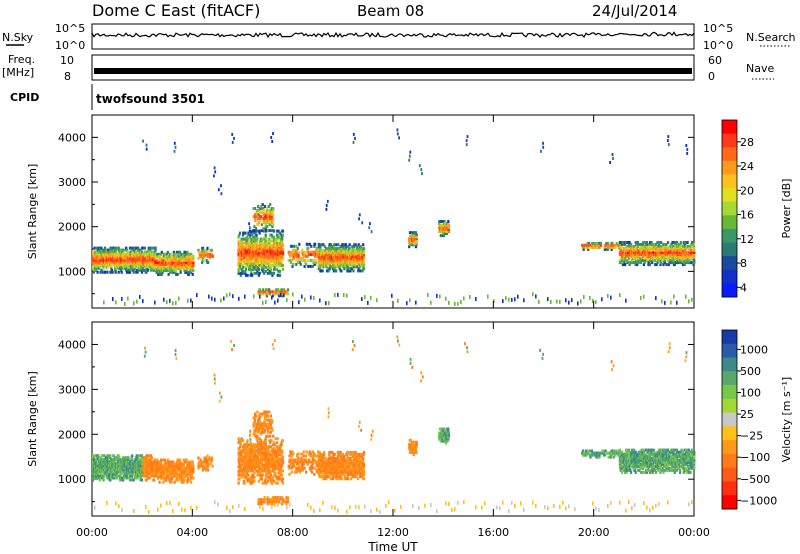 This screenshot has width=800, height=554. Describe the element at coordinates (72, 137) in the screenshot. I see `y-tick-label: 4000` at that location.